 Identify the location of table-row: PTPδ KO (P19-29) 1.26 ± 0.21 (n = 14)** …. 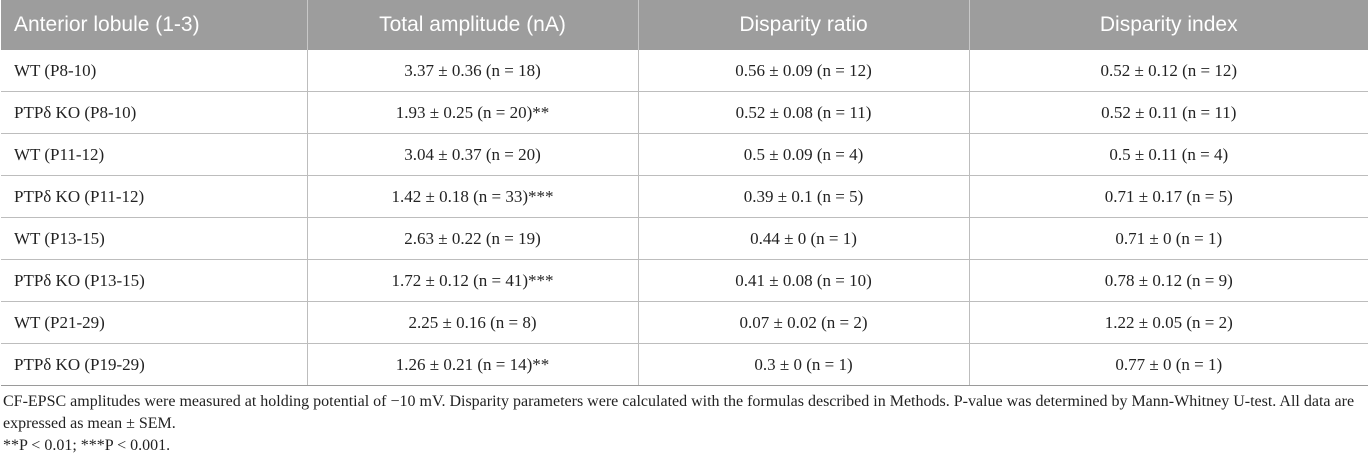
(684, 364).